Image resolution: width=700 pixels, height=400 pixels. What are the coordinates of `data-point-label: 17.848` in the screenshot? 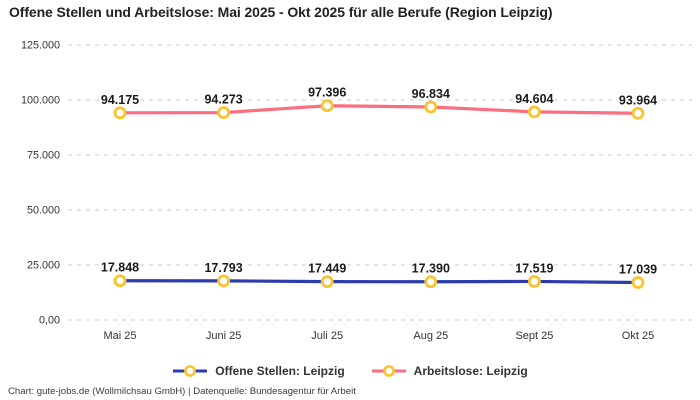 It's located at (120, 268).